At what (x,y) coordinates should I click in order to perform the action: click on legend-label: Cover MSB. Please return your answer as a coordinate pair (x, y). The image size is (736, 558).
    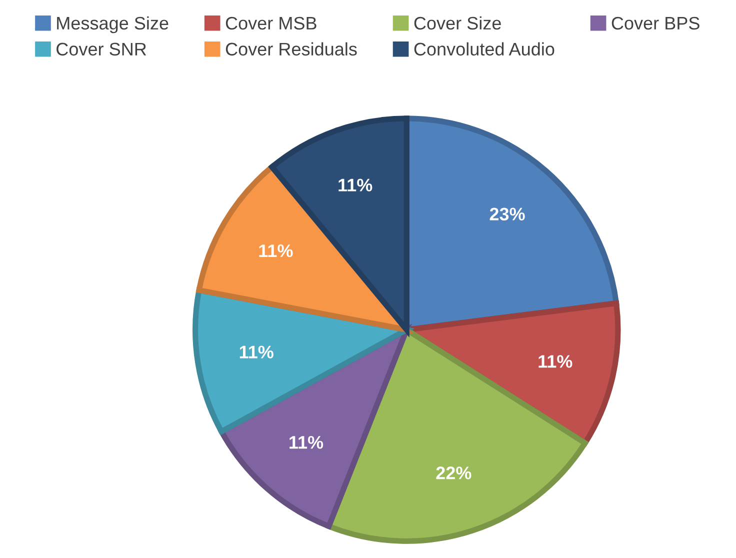
    Looking at the image, I should click on (271, 23).